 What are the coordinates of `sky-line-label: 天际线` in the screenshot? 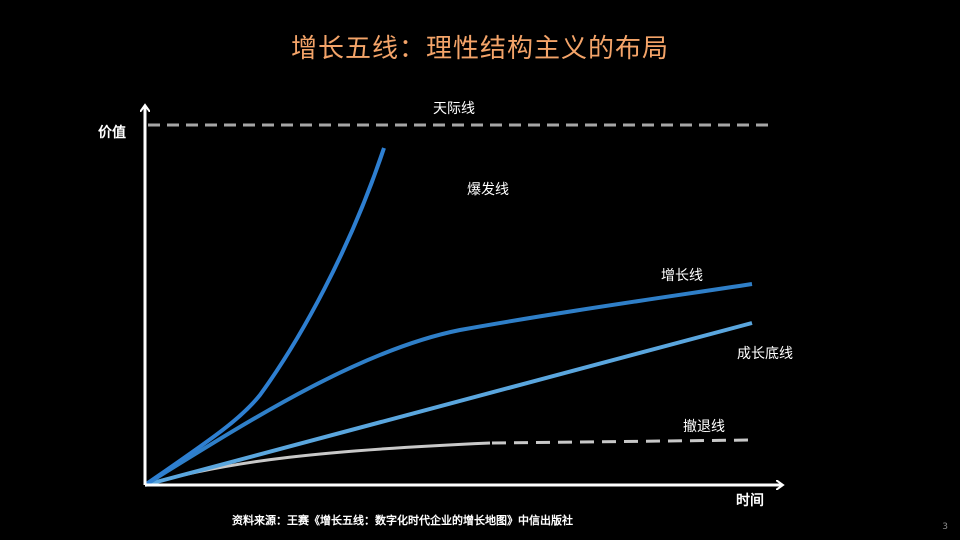 It's located at (454, 109).